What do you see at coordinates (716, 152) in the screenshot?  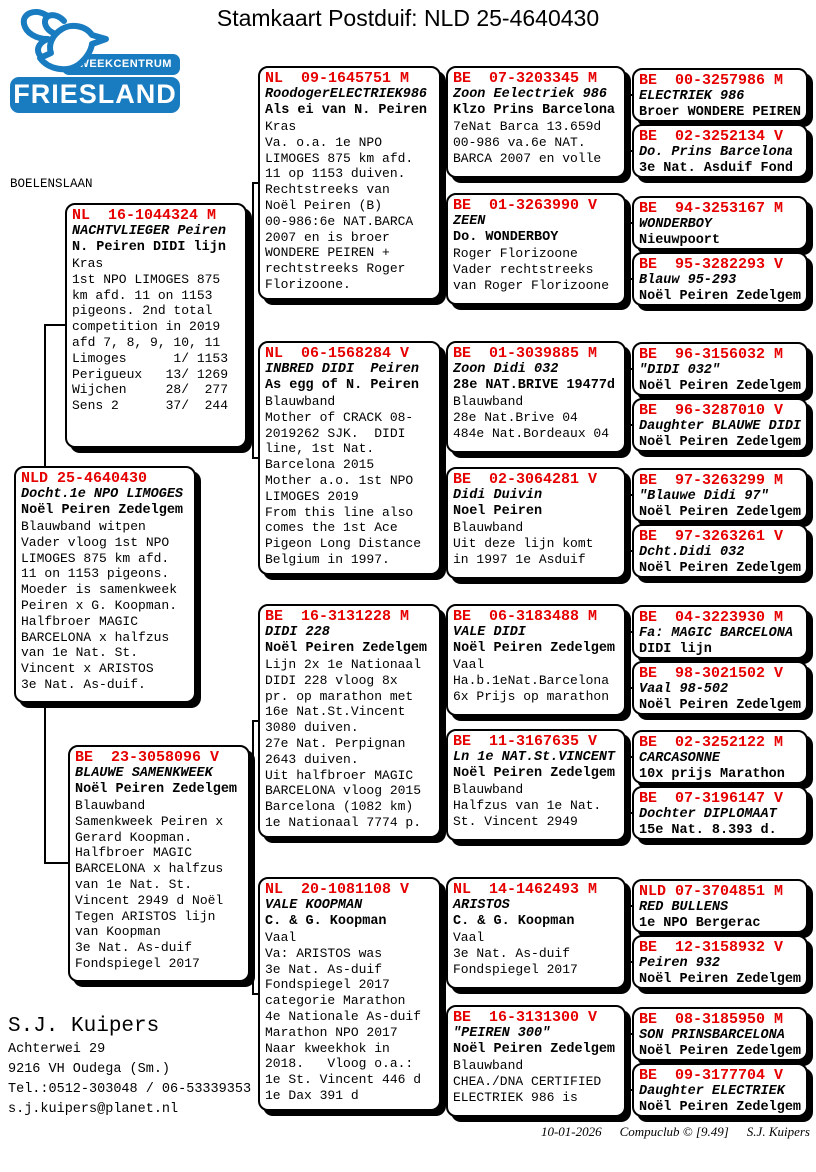 I see `pigeon-name: Do. Prins Barcelona` at bounding box center [716, 152].